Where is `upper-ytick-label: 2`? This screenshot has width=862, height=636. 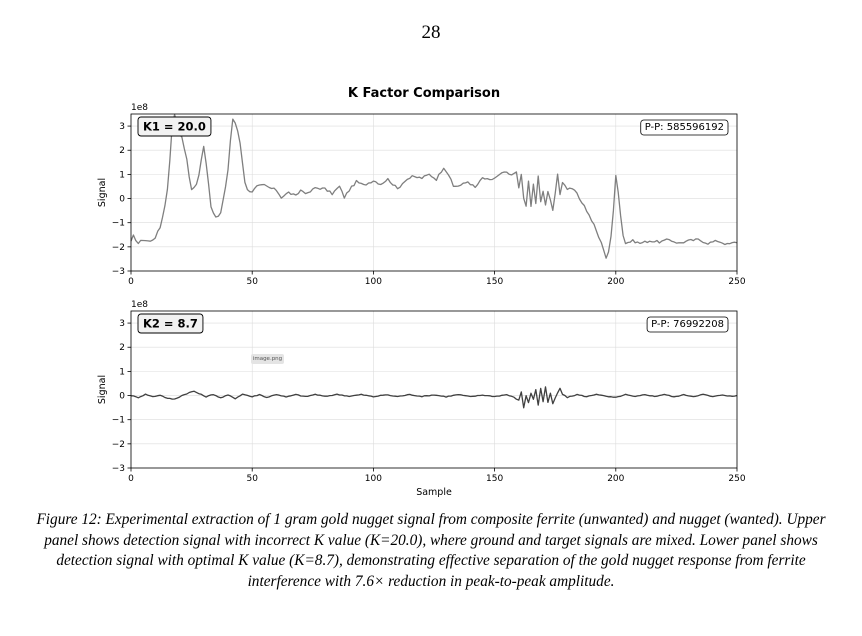
upper-ytick-label: 2 is located at coordinates (122, 151).